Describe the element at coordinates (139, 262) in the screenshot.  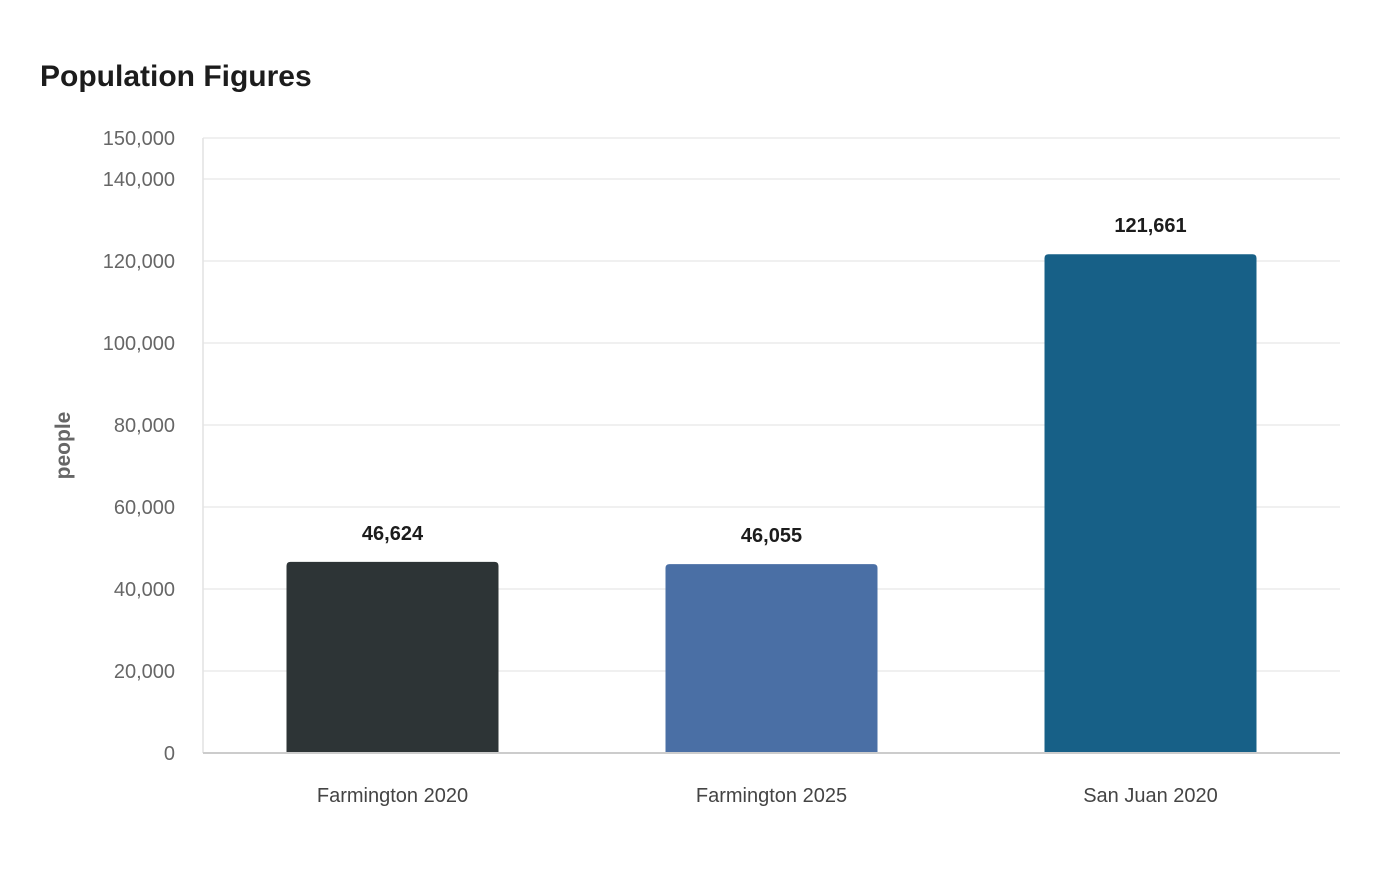
I see `y-tick-label: 120,000` at that location.